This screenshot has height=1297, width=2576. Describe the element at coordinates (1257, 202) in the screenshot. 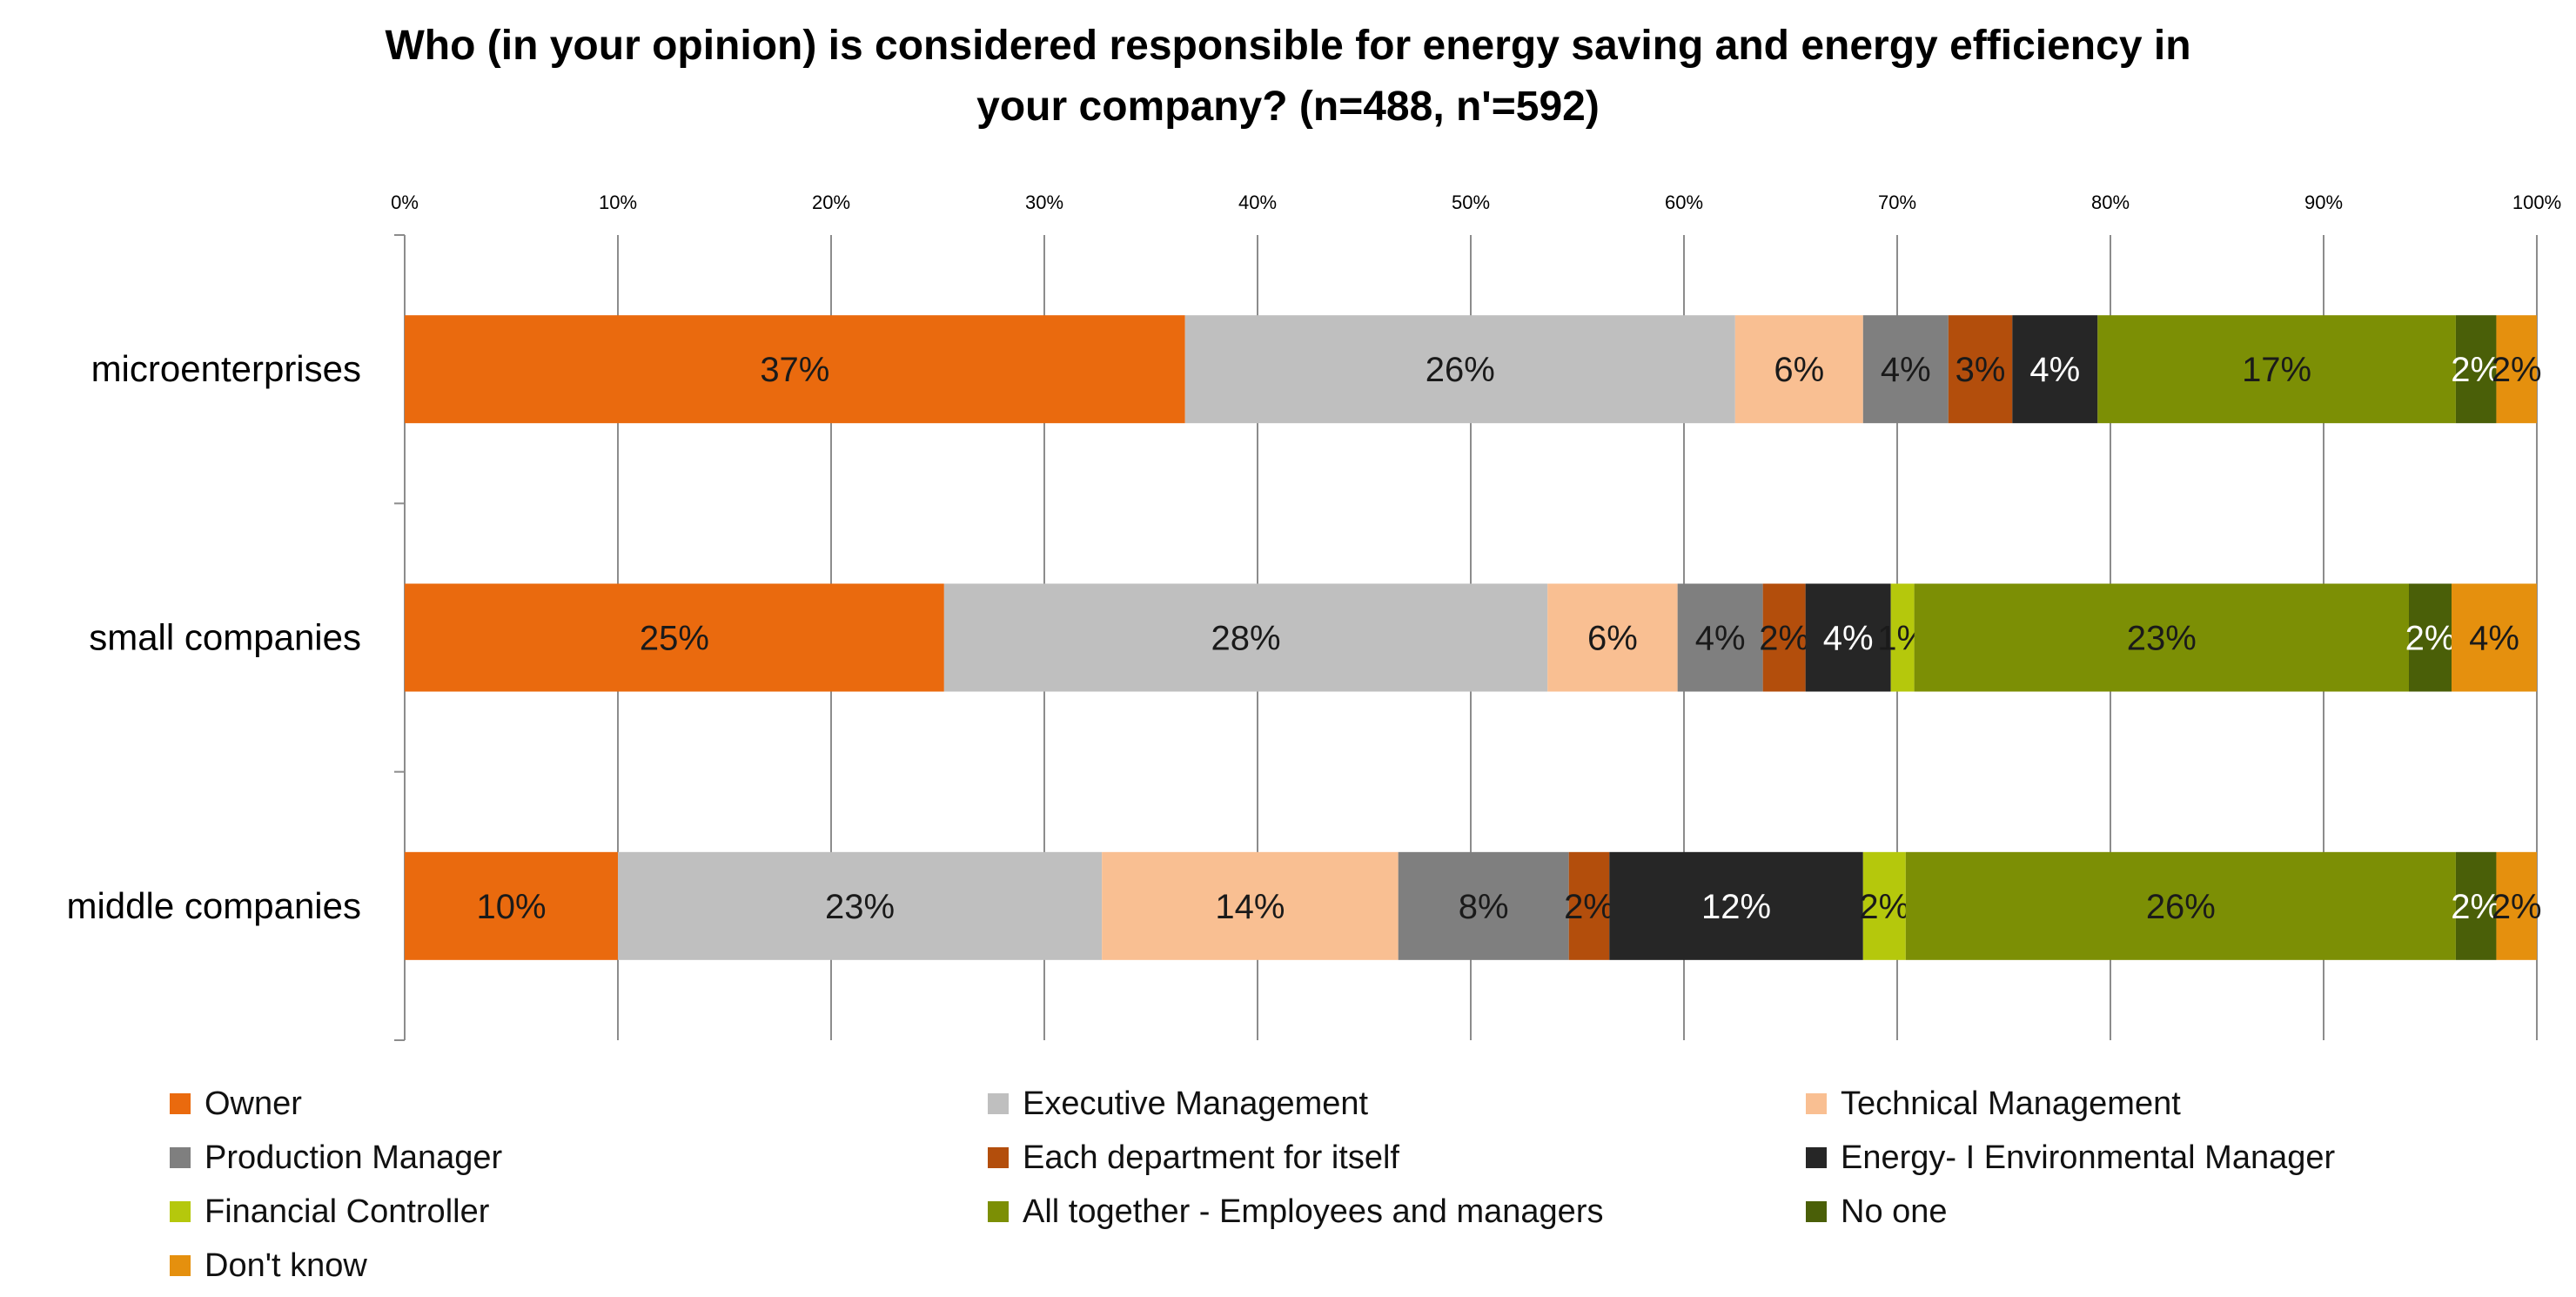

I see `x-tick-label: 40%` at that location.